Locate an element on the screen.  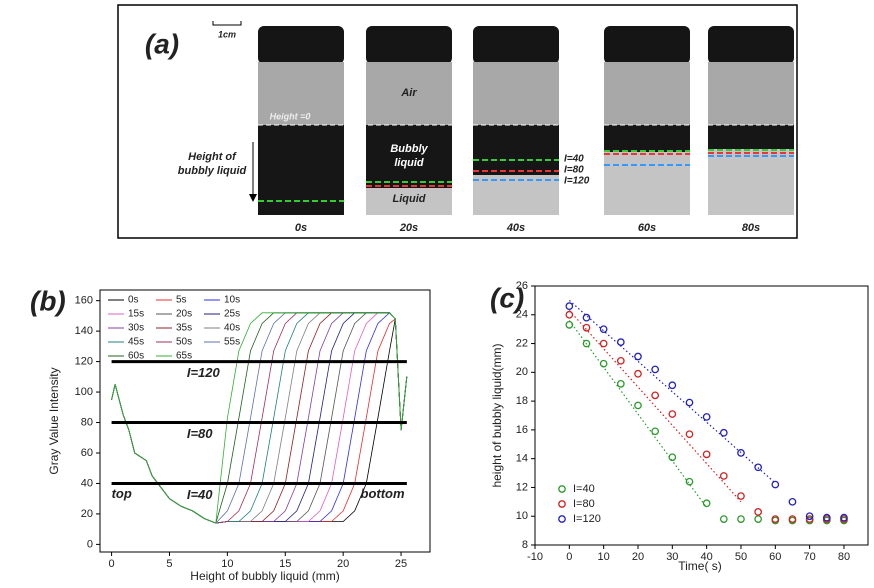
x-tick-label: 0 is located at coordinates (112, 564).